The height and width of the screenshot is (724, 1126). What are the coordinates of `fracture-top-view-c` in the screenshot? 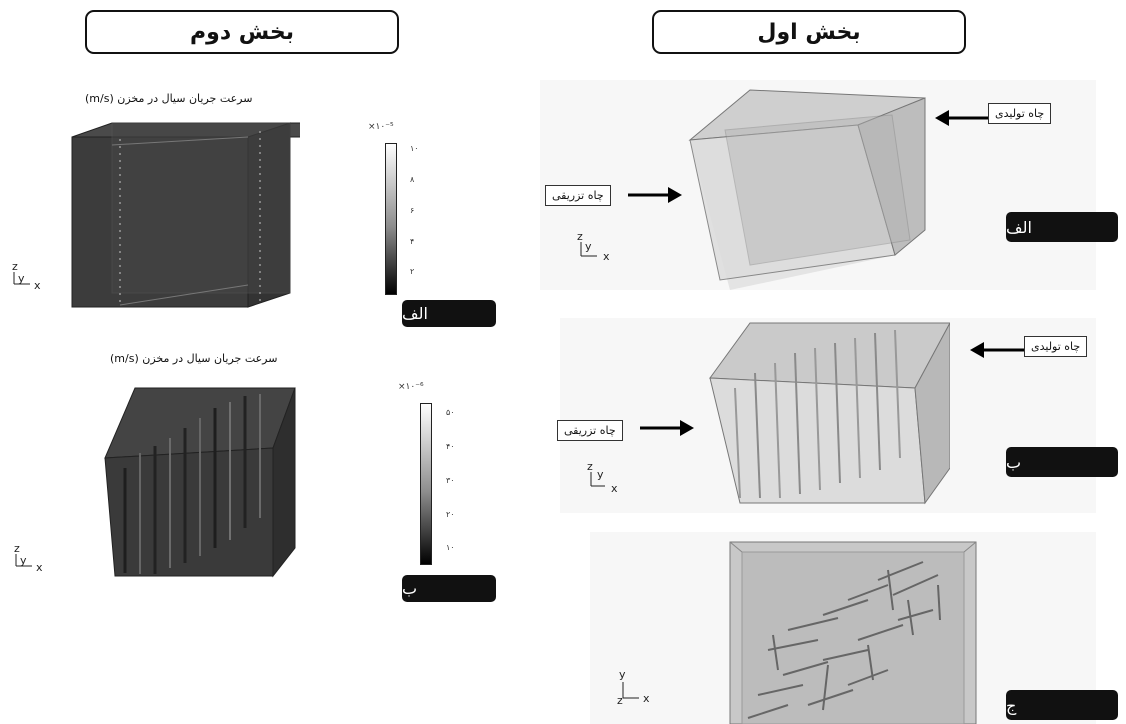 It's located at (853, 632).